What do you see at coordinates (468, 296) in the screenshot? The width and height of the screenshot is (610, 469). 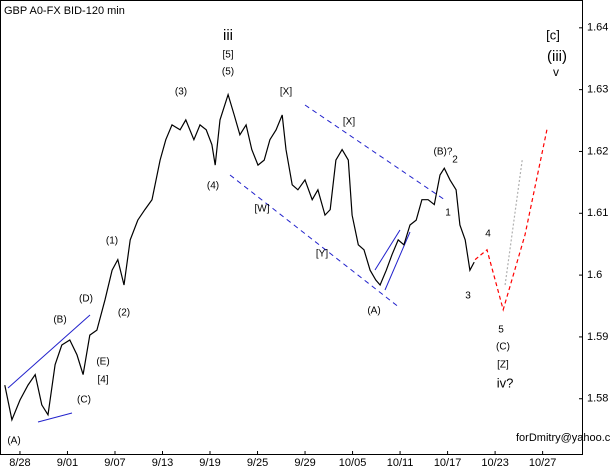 I see `wave-label: 3` at bounding box center [468, 296].